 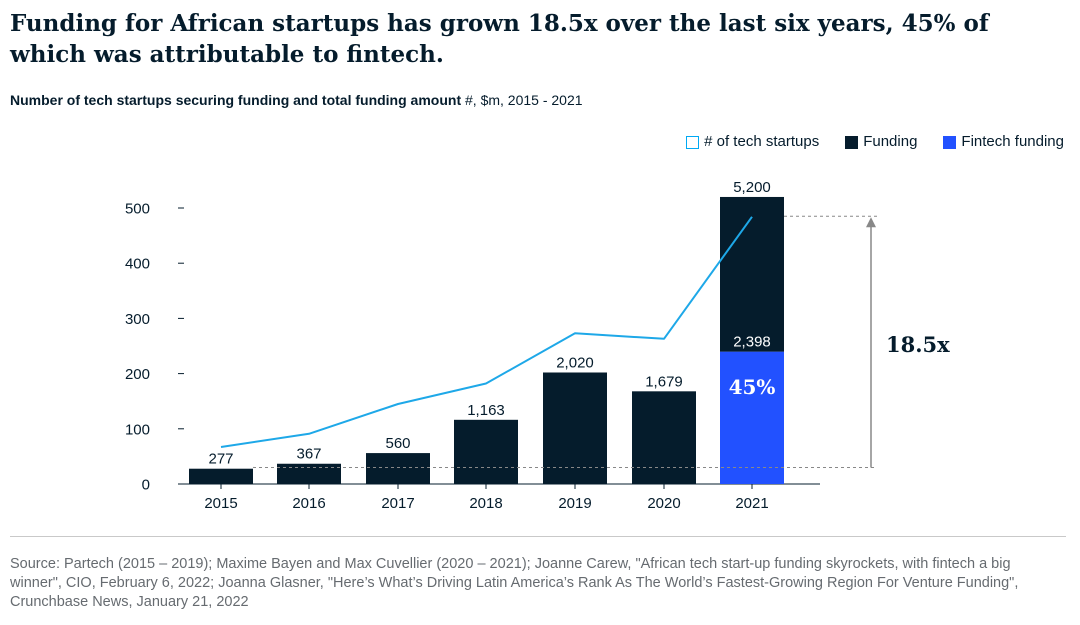 I want to click on bar-funding-2015, so click(x=221, y=476).